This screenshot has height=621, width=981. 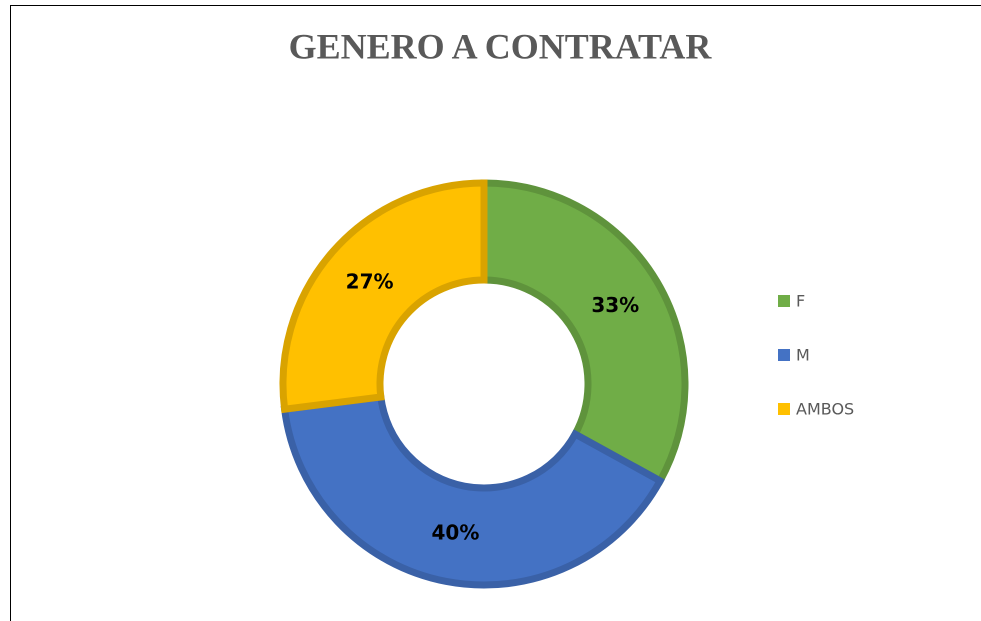 I want to click on chart-title: GENERO A CONTRATAR, so click(x=501, y=46).